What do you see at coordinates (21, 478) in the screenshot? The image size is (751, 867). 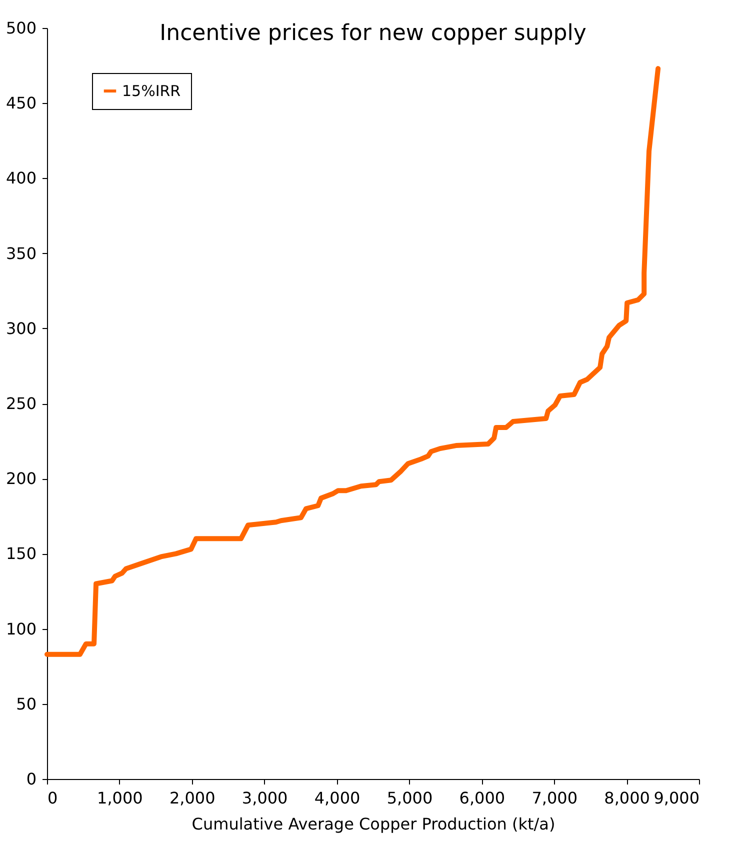 I see `y-tick-label: 200` at bounding box center [21, 478].